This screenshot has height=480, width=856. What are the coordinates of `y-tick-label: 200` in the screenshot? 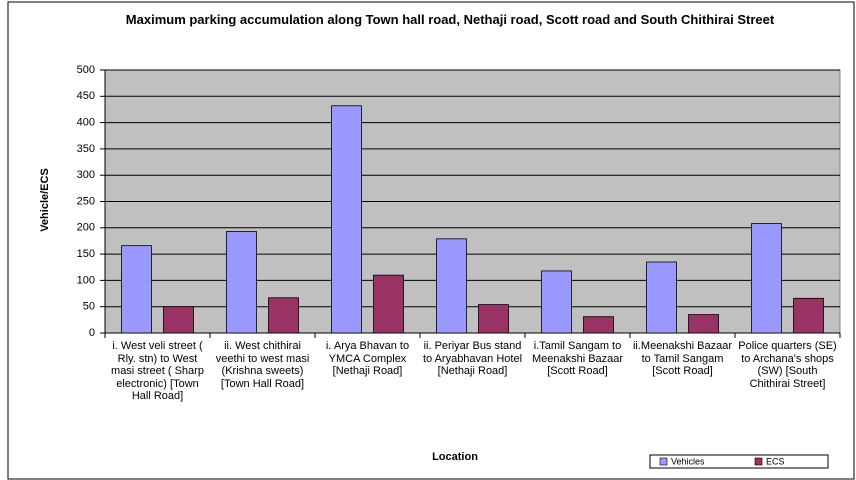 It's located at (86, 228).